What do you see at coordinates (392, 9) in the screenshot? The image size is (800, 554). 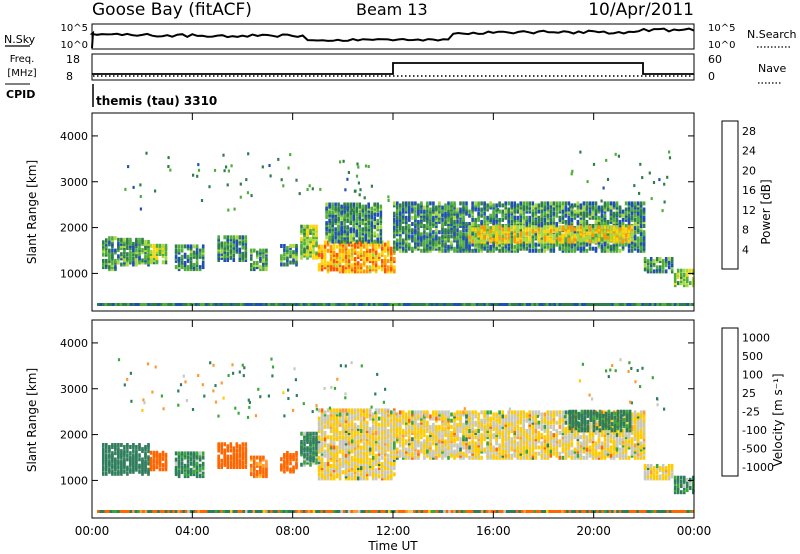 I see `beam-title: Beam 13` at bounding box center [392, 9].